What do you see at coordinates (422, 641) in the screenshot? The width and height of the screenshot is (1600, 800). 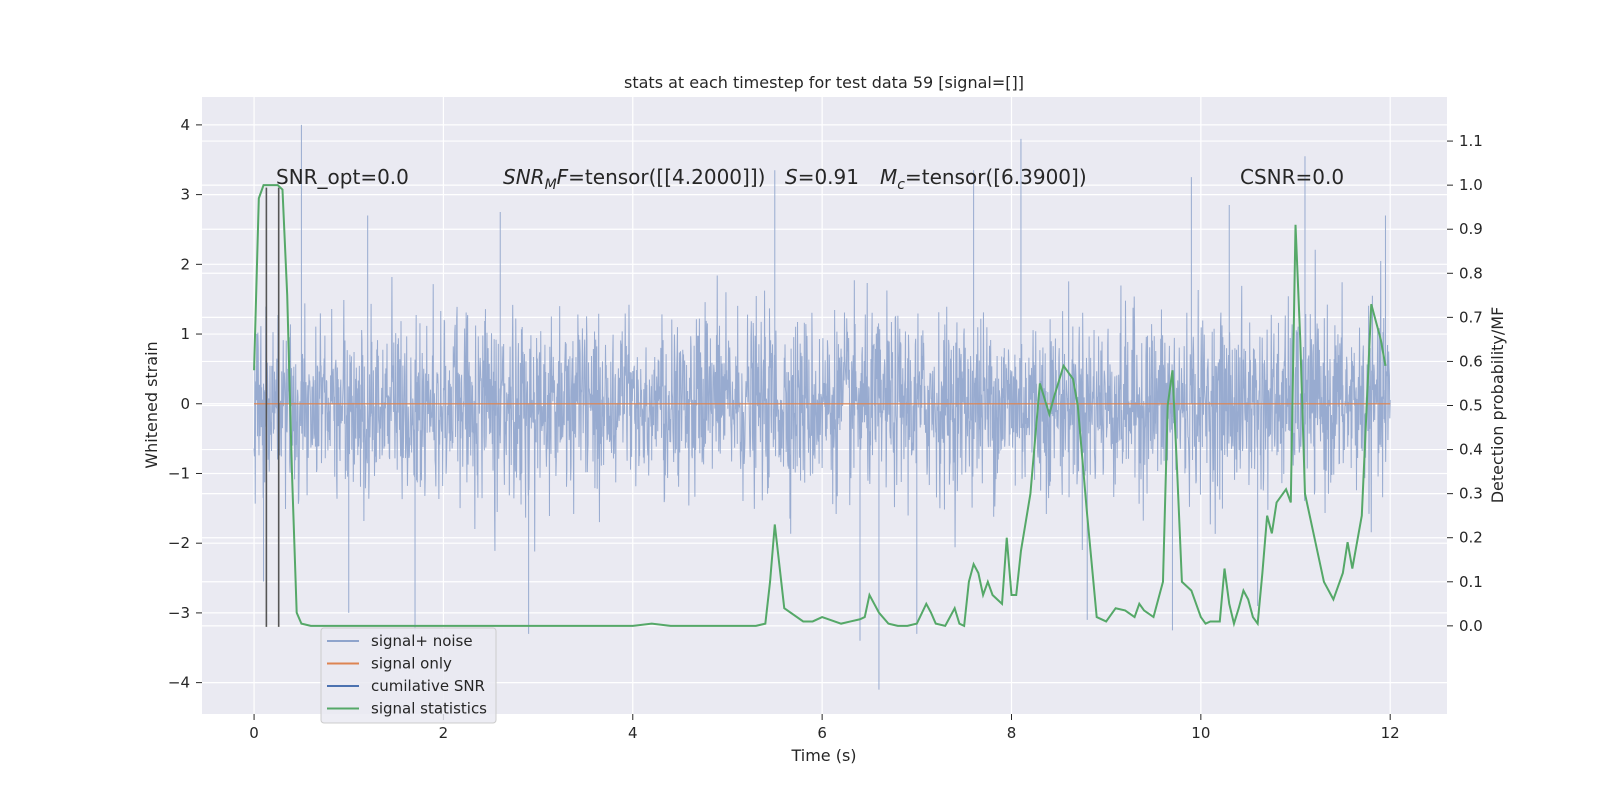 I see `legend-label-0: signal+ noise` at bounding box center [422, 641].